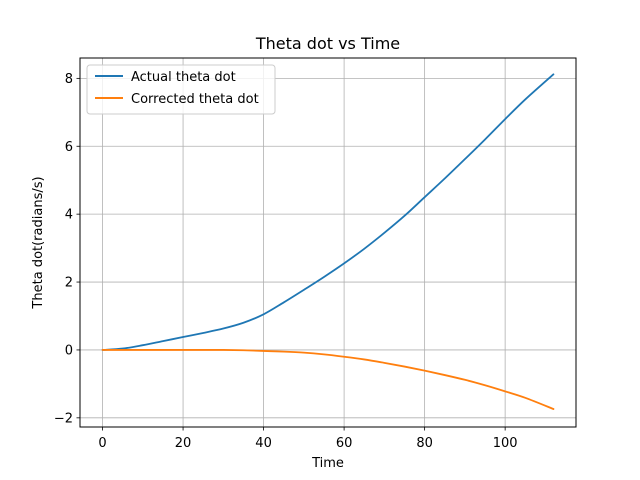 This screenshot has height=480, width=640. Describe the element at coordinates (69, 215) in the screenshot. I see `y-tick-label: 4` at that location.